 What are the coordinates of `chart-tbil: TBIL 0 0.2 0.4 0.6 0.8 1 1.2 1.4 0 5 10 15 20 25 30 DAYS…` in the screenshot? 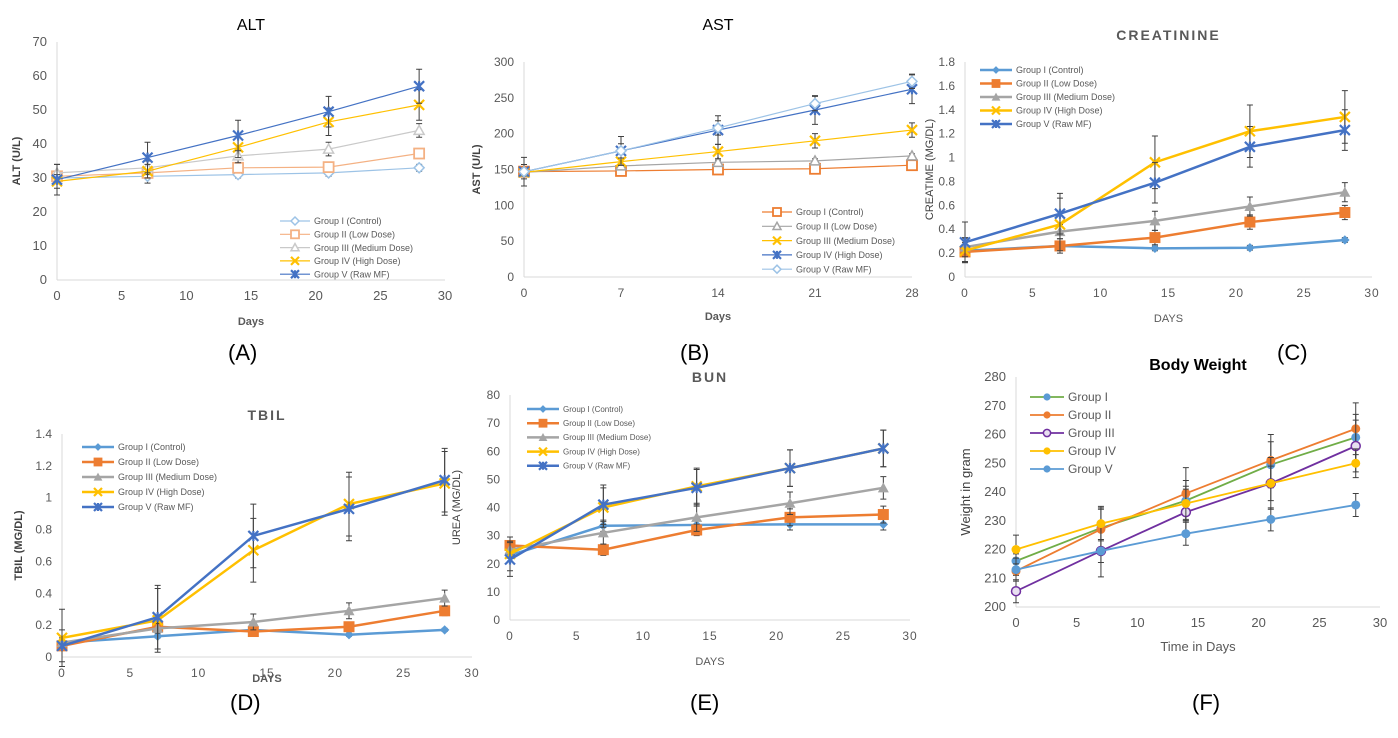 It's located at (246, 546).